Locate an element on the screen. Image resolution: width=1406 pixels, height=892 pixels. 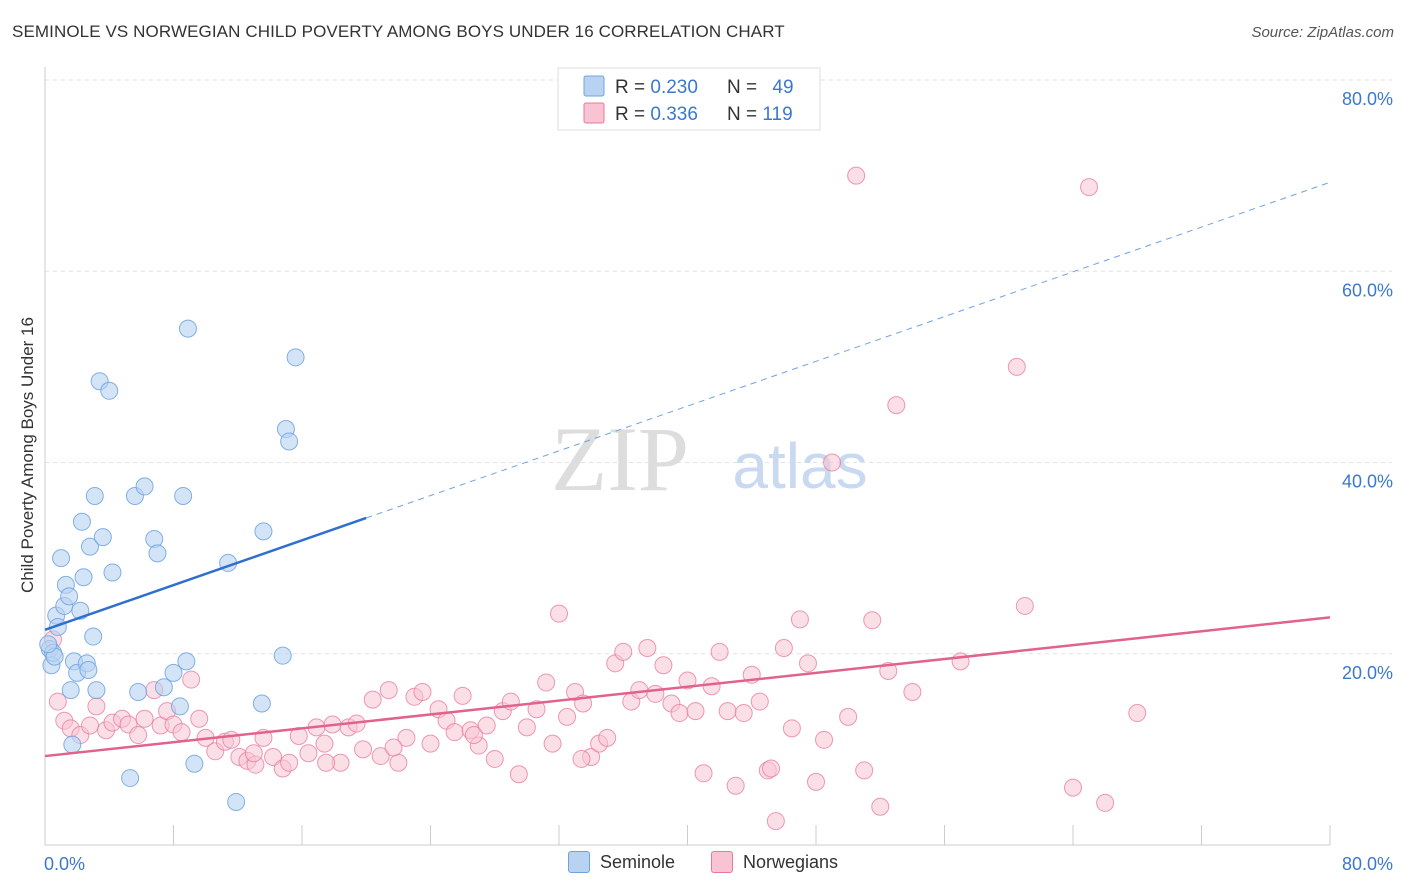
stats-r-label-norwegians: R = is located at coordinates (632, 114).